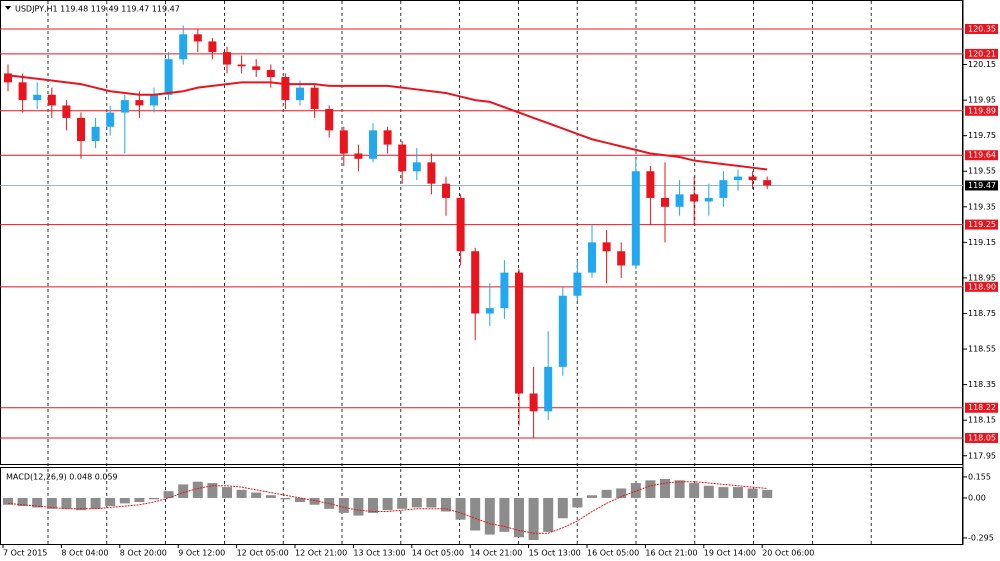  I want to click on y-tick-label: 118.75, so click(982, 313).